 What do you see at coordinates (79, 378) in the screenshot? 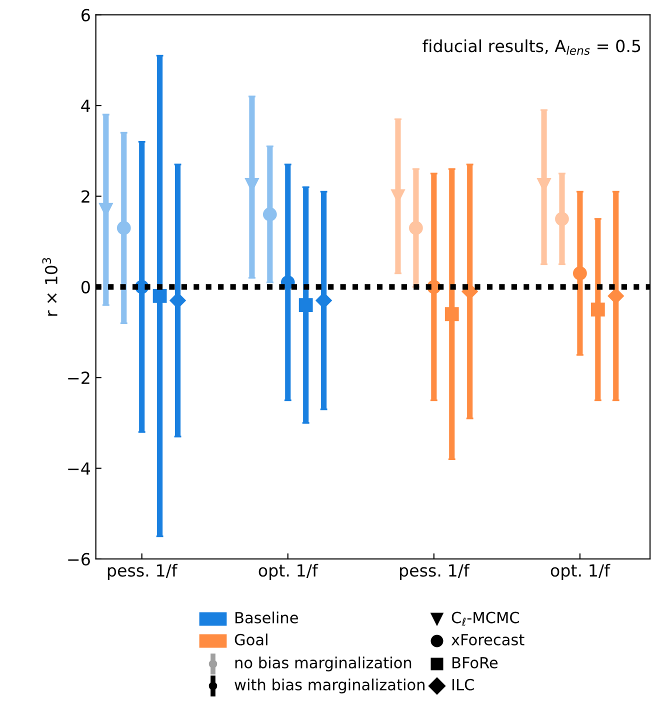
I see `y-tick-label: −2` at bounding box center [79, 378].